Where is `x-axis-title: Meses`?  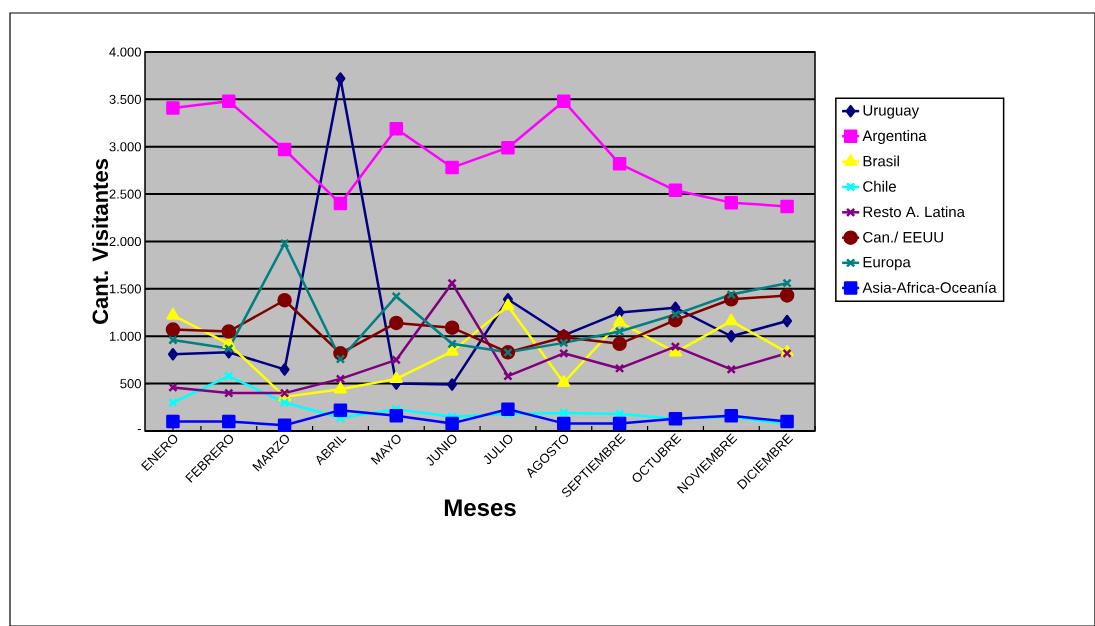 x-axis-title: Meses is located at coordinates (480, 508).